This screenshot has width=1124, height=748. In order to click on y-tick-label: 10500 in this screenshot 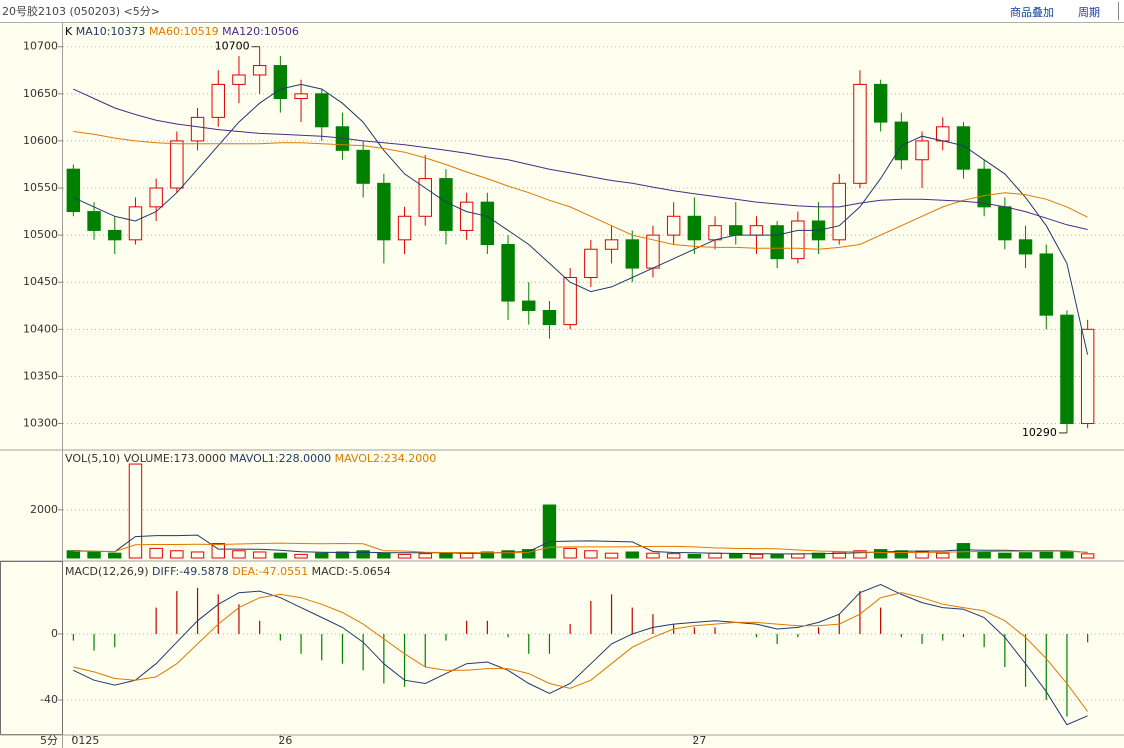, I will do `click(40, 234)`.